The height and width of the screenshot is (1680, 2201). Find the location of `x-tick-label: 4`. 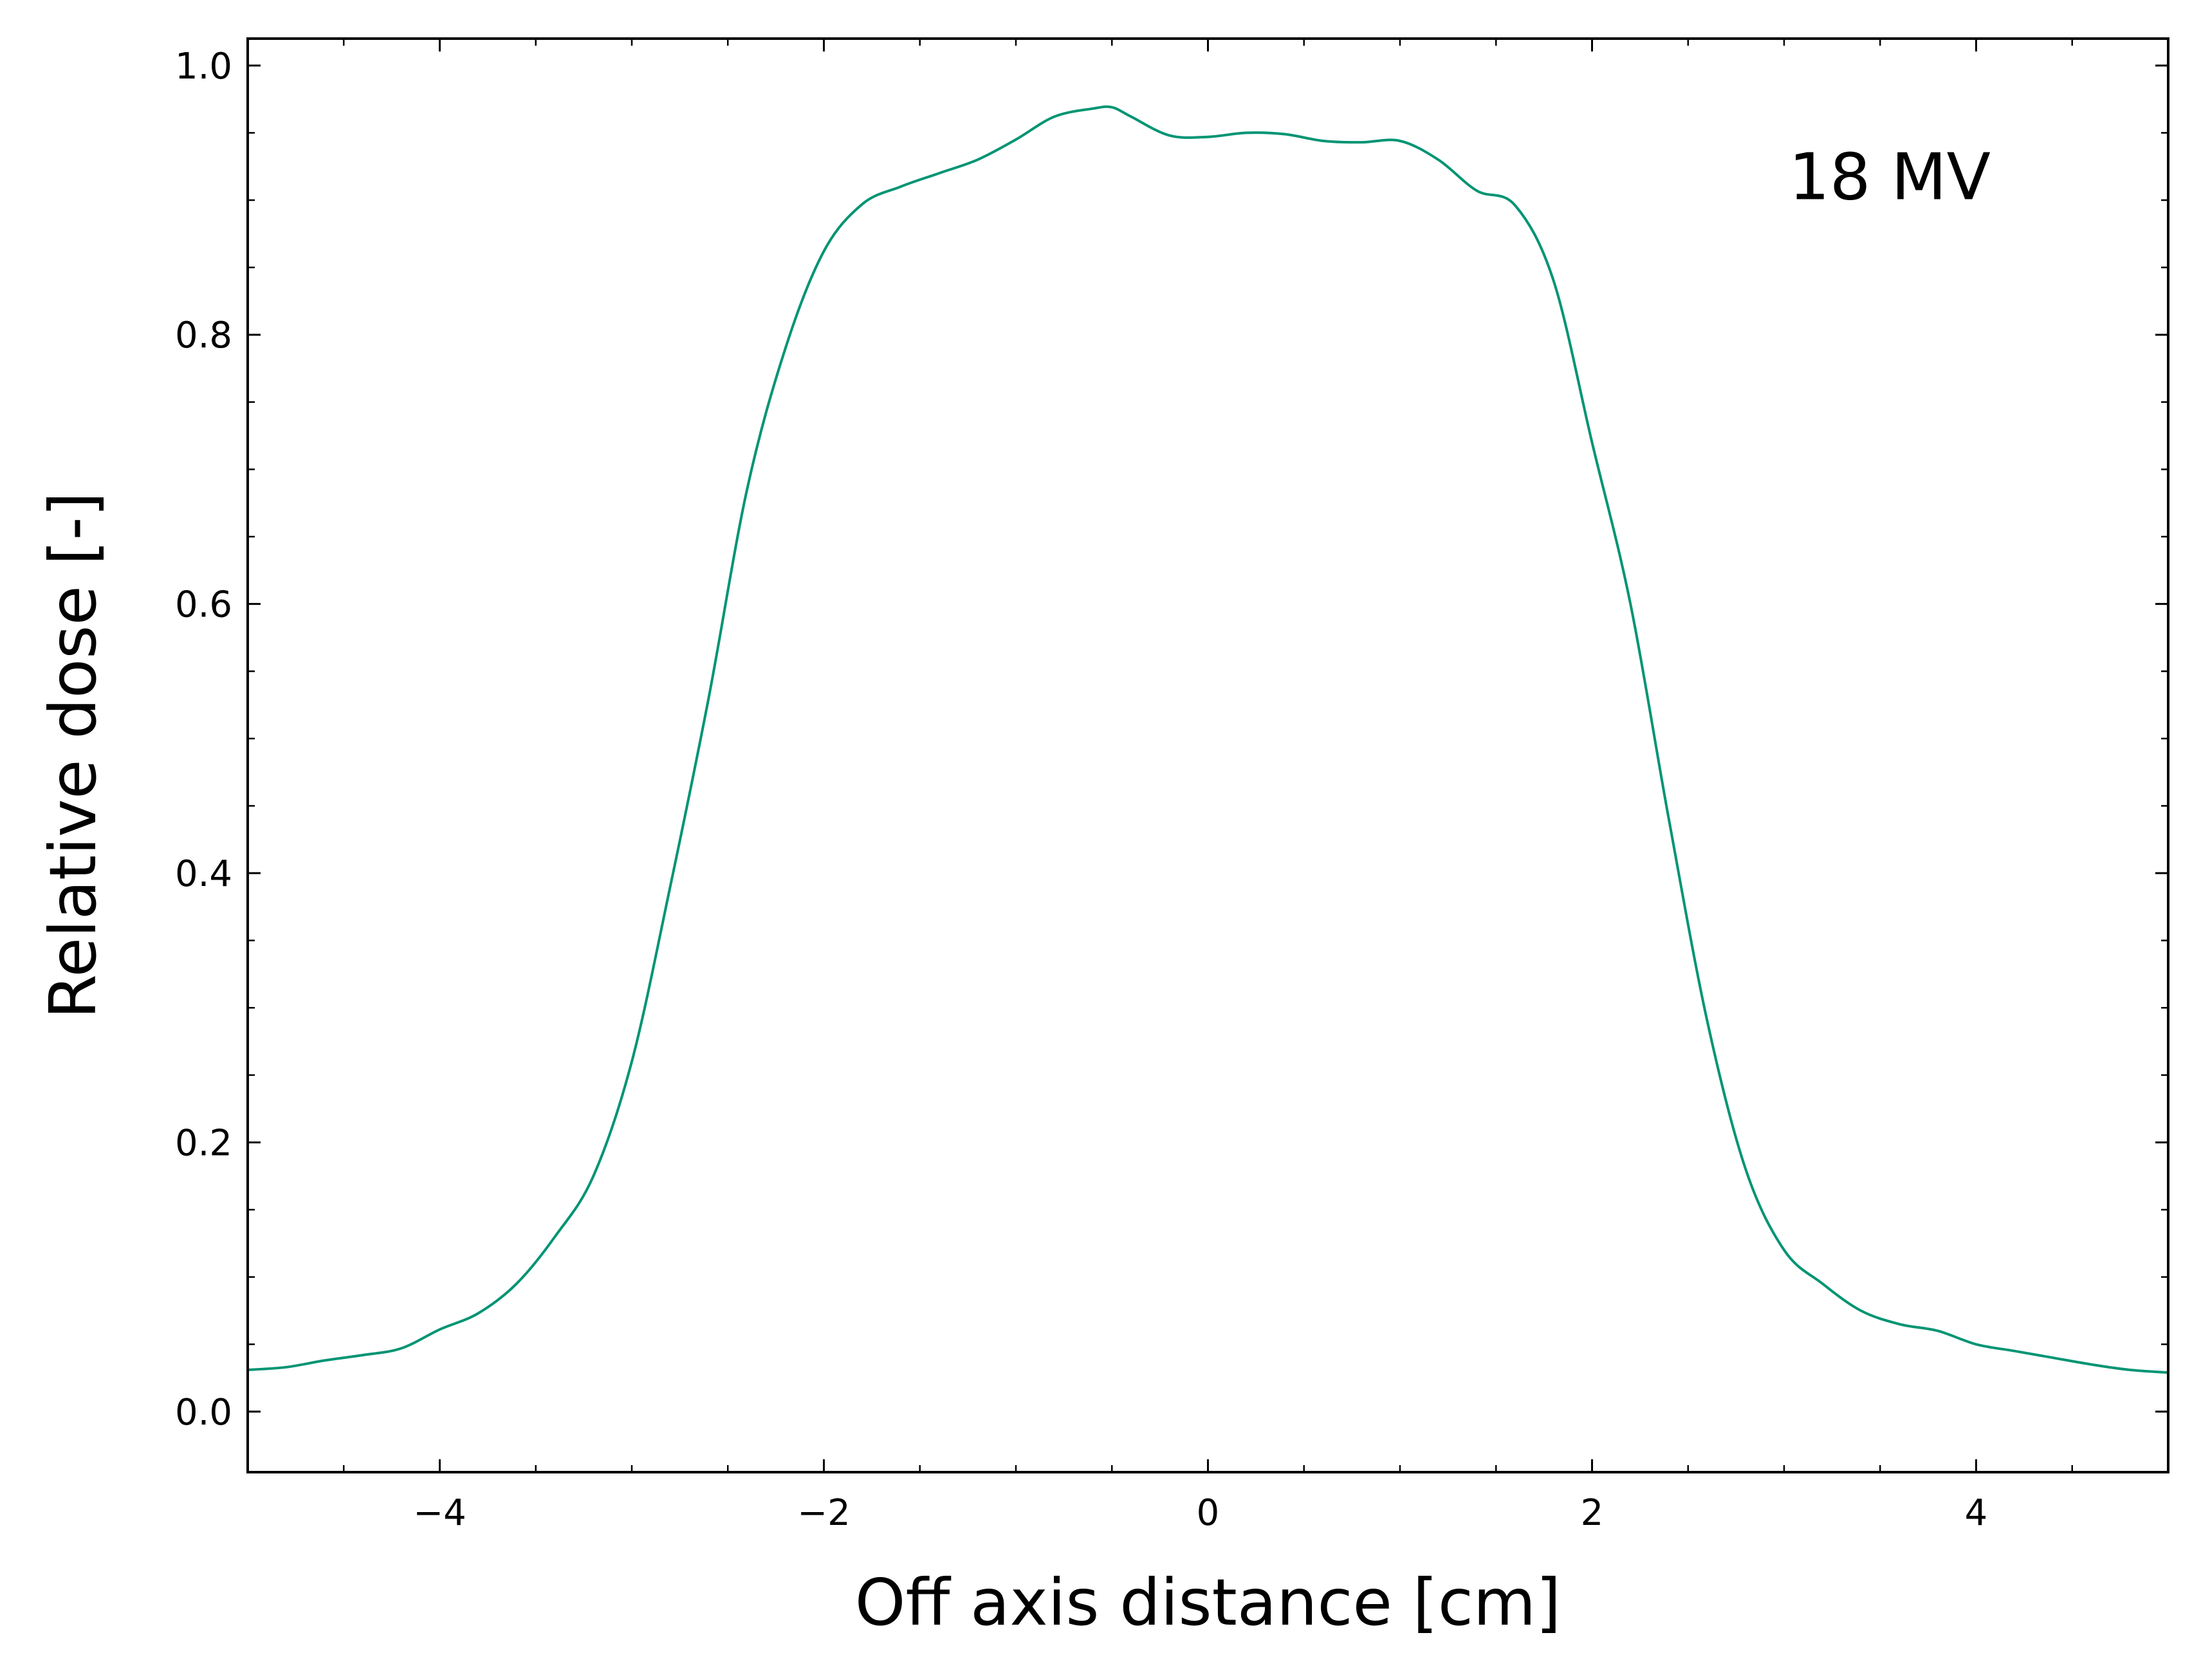

x-tick-label: 4 is located at coordinates (1976, 1513).